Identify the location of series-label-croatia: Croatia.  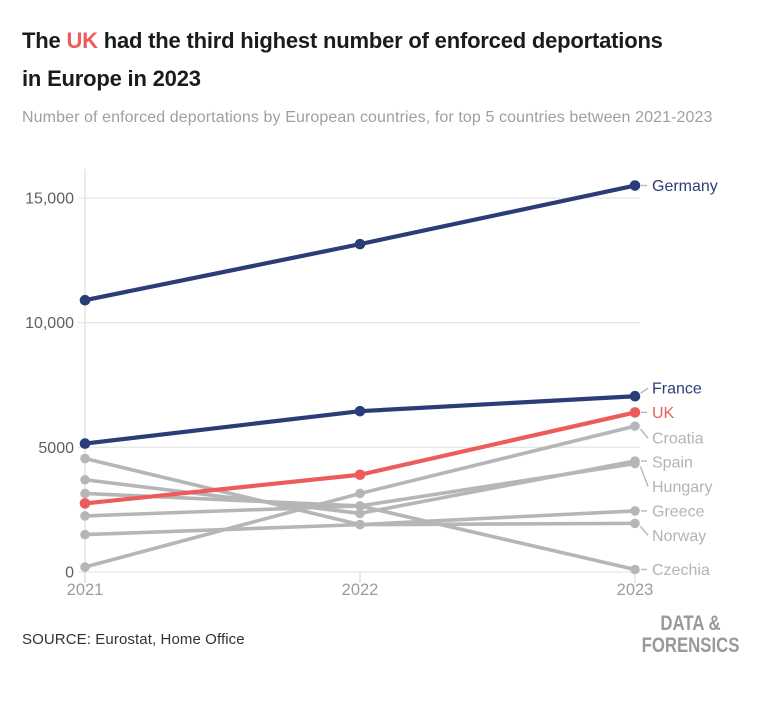
(678, 439).